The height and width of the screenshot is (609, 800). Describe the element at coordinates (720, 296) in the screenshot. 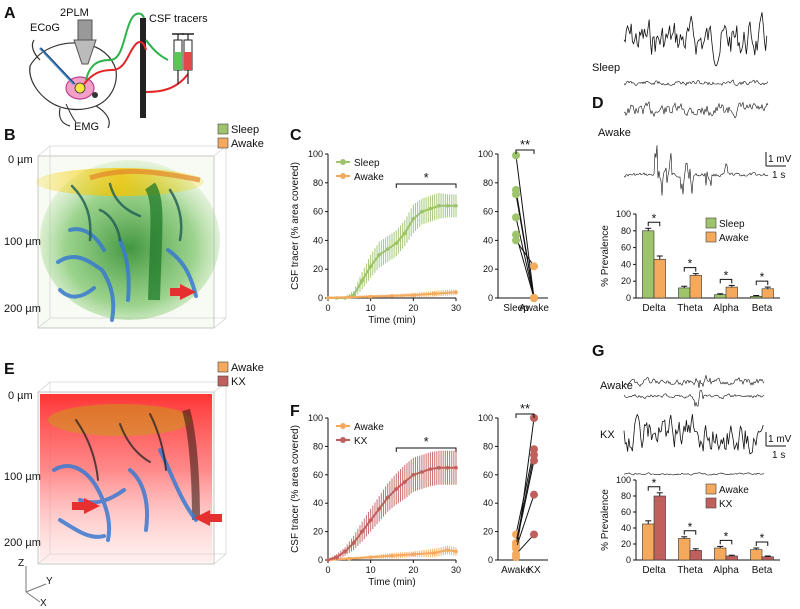

I see `D_bar-bar-sleep-alpha` at that location.